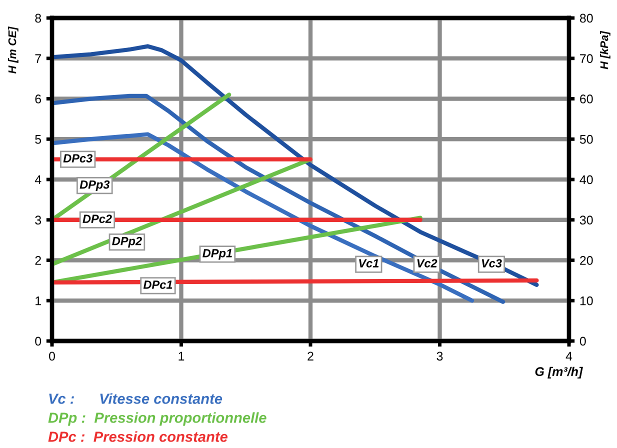  What do you see at coordinates (586, 18) in the screenshot?
I see `y2-tick-label: 80` at bounding box center [586, 18].